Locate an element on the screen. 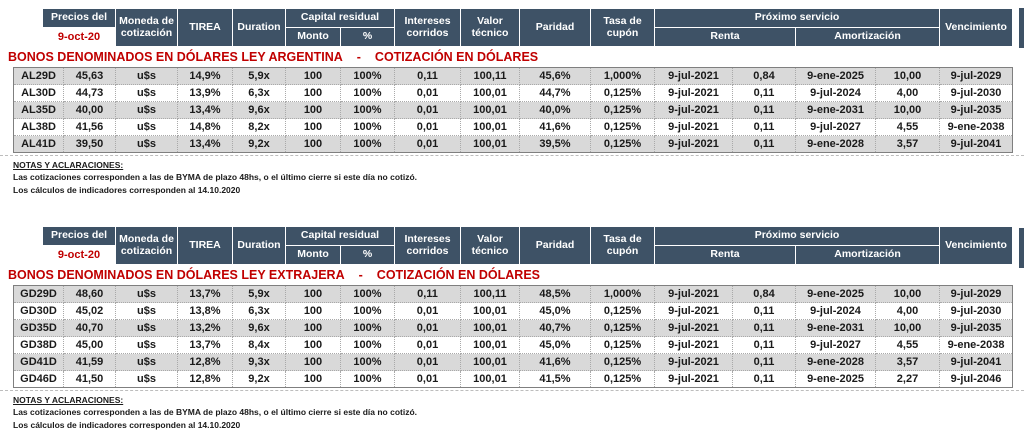 The height and width of the screenshot is (430, 1024). cell: GD30D is located at coordinates (38, 311).